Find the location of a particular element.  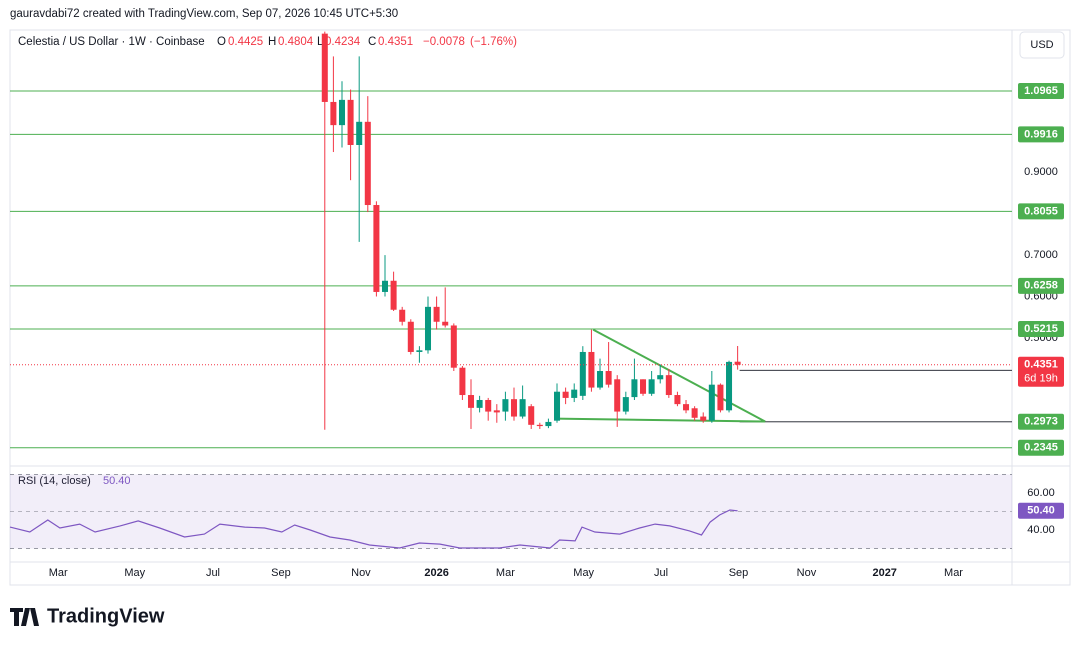

currency: USD is located at coordinates (1041, 45).